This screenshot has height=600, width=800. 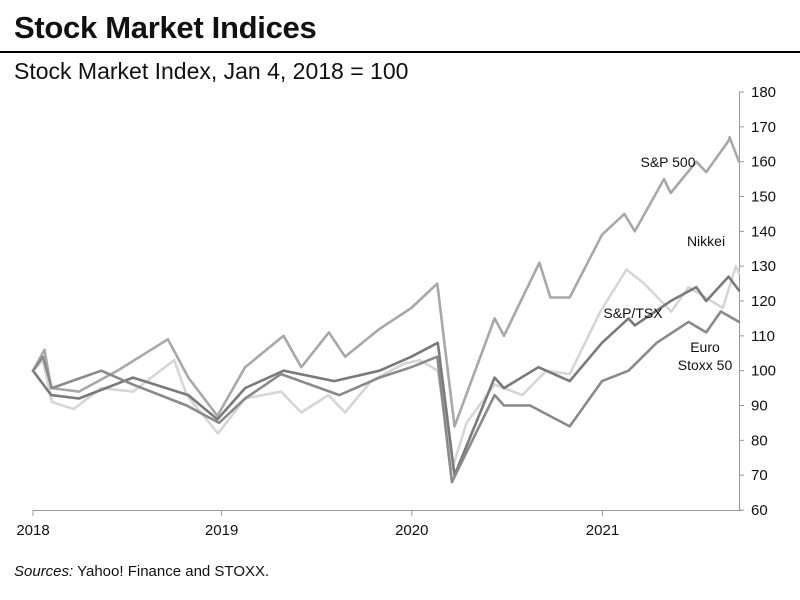 I want to click on y-tick-label: 180, so click(x=763, y=92).